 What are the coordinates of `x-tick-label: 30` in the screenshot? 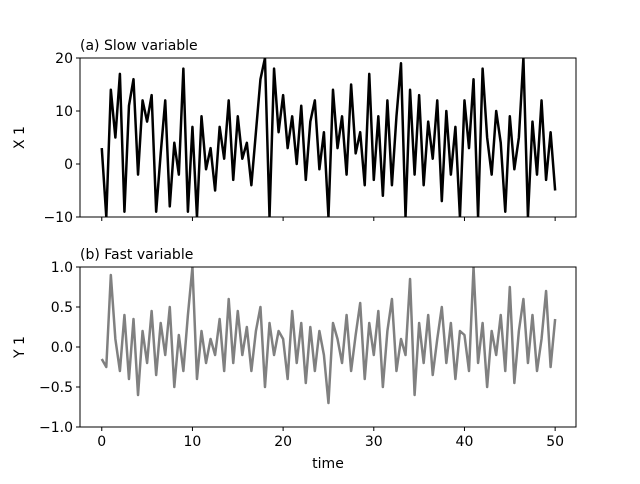 It's located at (374, 442).